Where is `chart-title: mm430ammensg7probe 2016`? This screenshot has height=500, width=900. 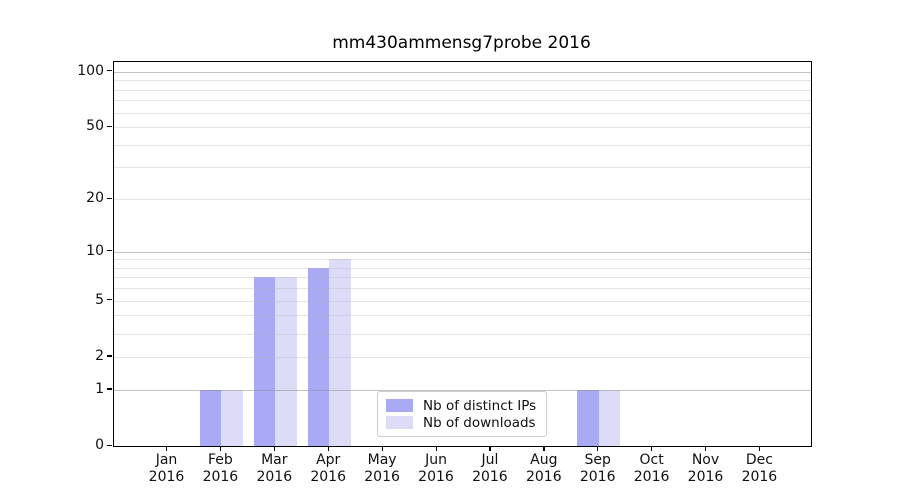
chart-title: mm430ammensg7probe 2016 is located at coordinates (461, 43).